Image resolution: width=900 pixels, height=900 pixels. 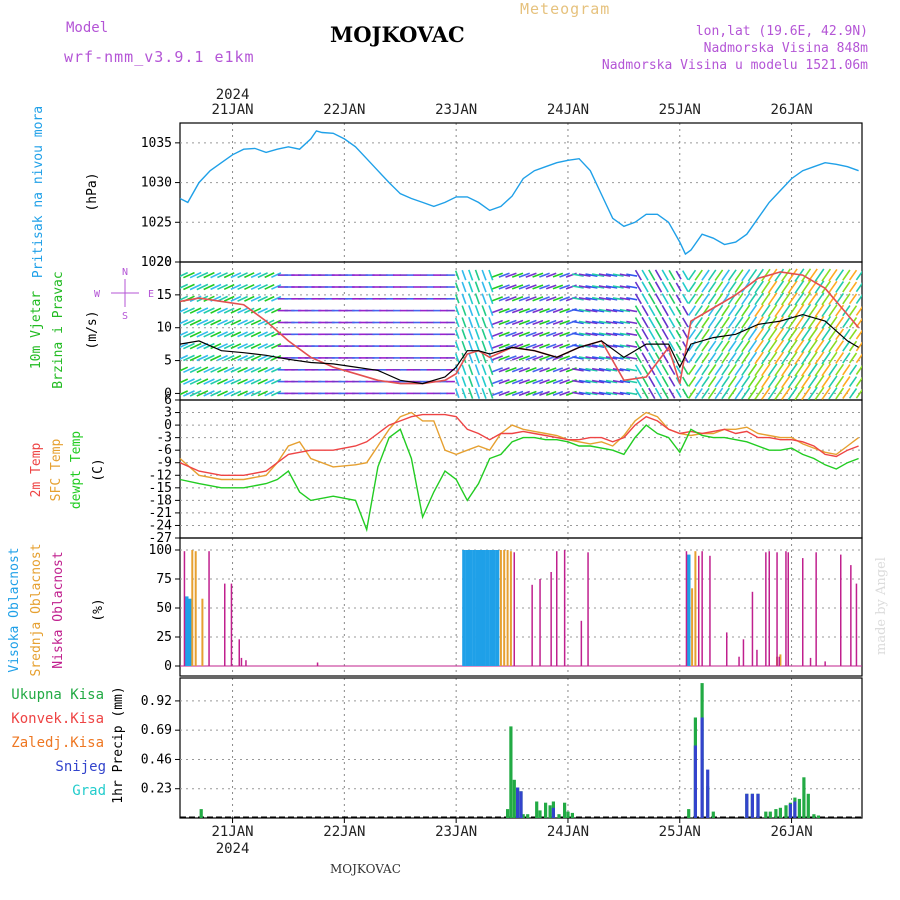 I want to click on cloud-axis-title-mid: Srednja Oblacnost, so click(x=36, y=609).